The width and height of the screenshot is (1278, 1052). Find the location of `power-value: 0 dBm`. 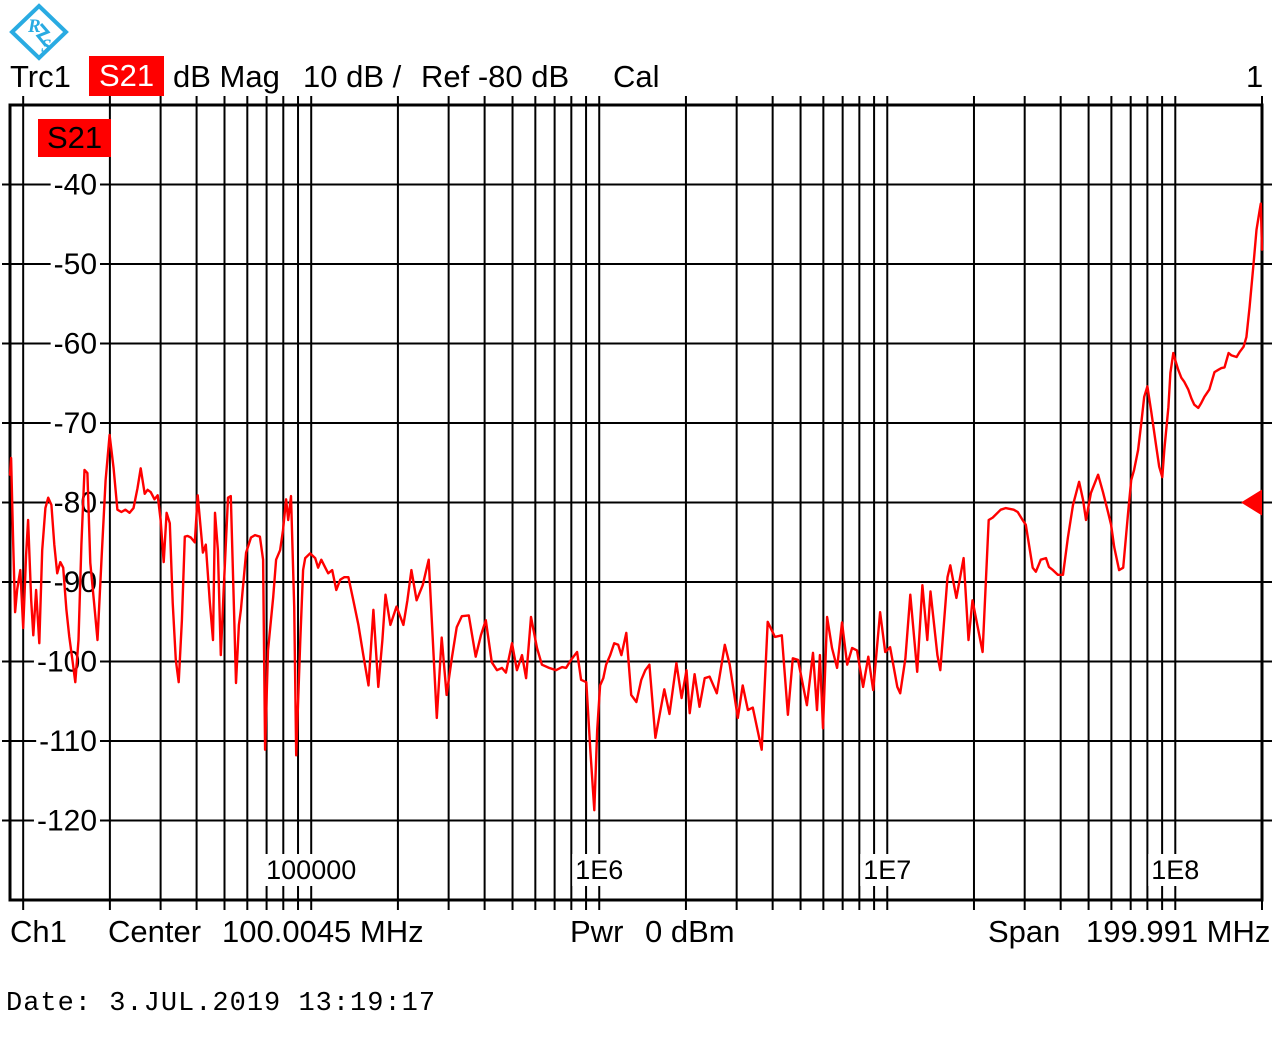

power-value: 0 dBm is located at coordinates (690, 931).